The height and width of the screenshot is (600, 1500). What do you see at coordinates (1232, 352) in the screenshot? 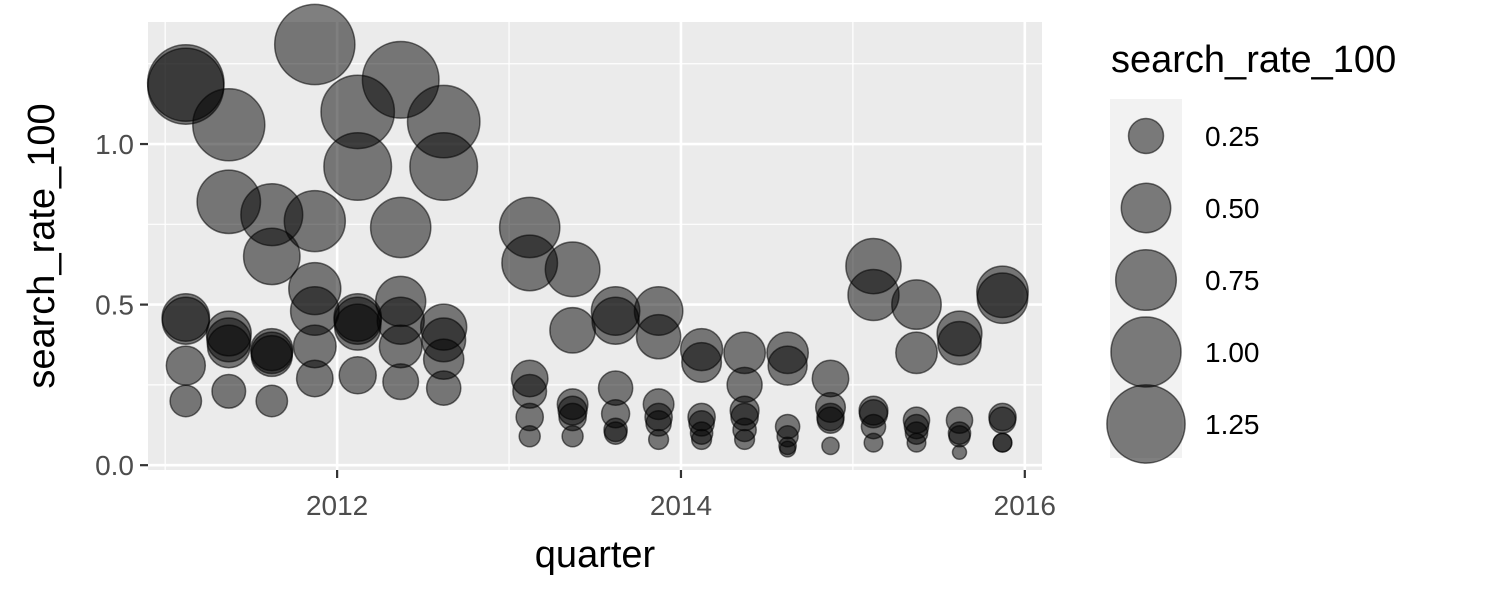
I see `legend-label: 1.00` at bounding box center [1232, 352].